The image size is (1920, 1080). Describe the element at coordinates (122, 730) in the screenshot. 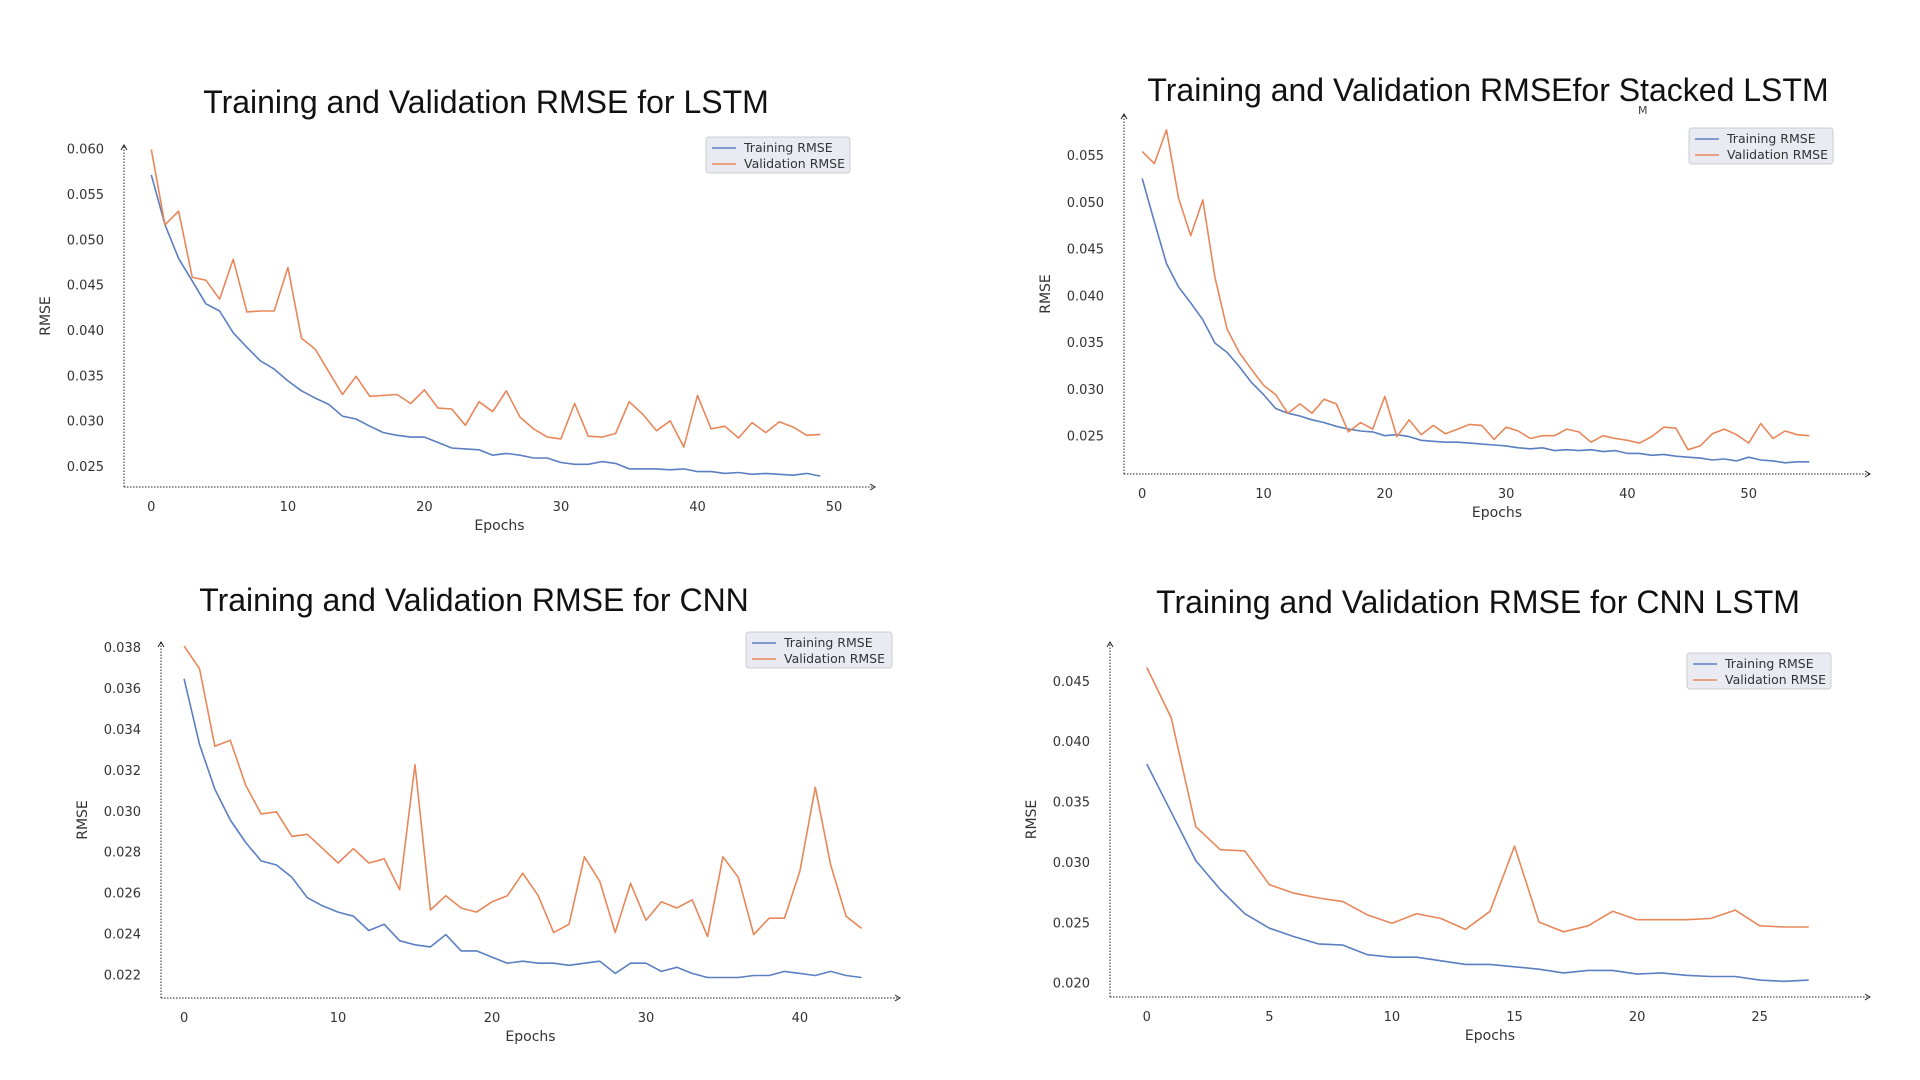

I see `y-tick-label: 0.034` at that location.